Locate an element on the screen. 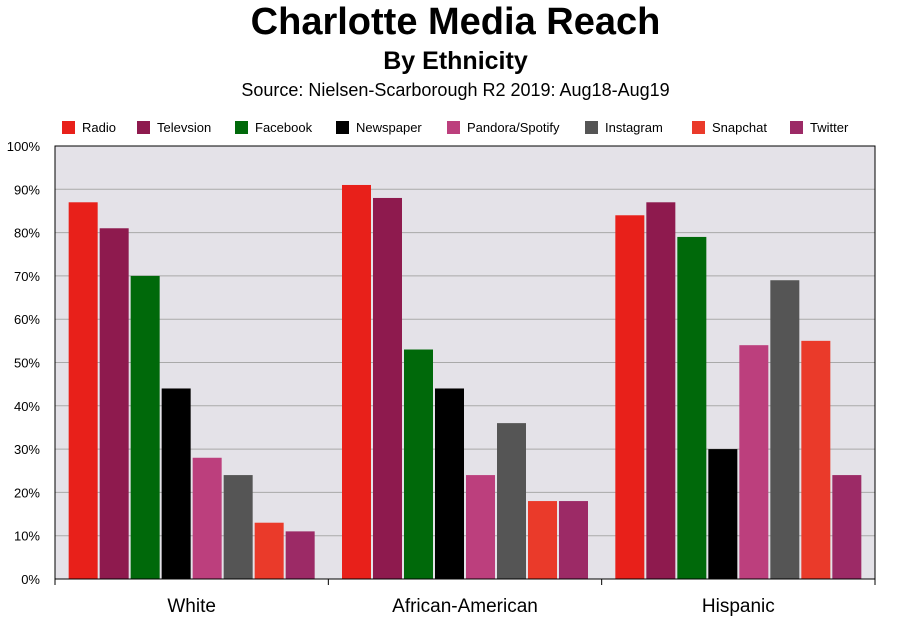 Image resolution: width=911 pixels, height=642 pixels. legend-label: Facebook is located at coordinates (284, 127).